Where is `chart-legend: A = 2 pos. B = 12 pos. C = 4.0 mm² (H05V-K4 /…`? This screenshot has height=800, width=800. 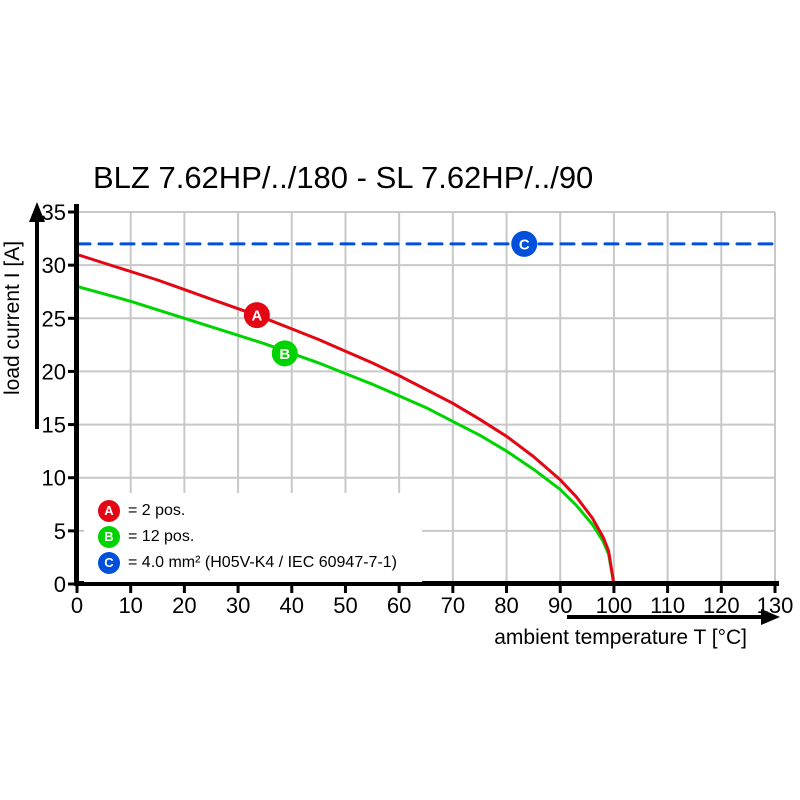 chart-legend: A = 2 pos. B = 12 pos. C = 4.0 mm² (H05V-K4 /… is located at coordinates (253, 537).